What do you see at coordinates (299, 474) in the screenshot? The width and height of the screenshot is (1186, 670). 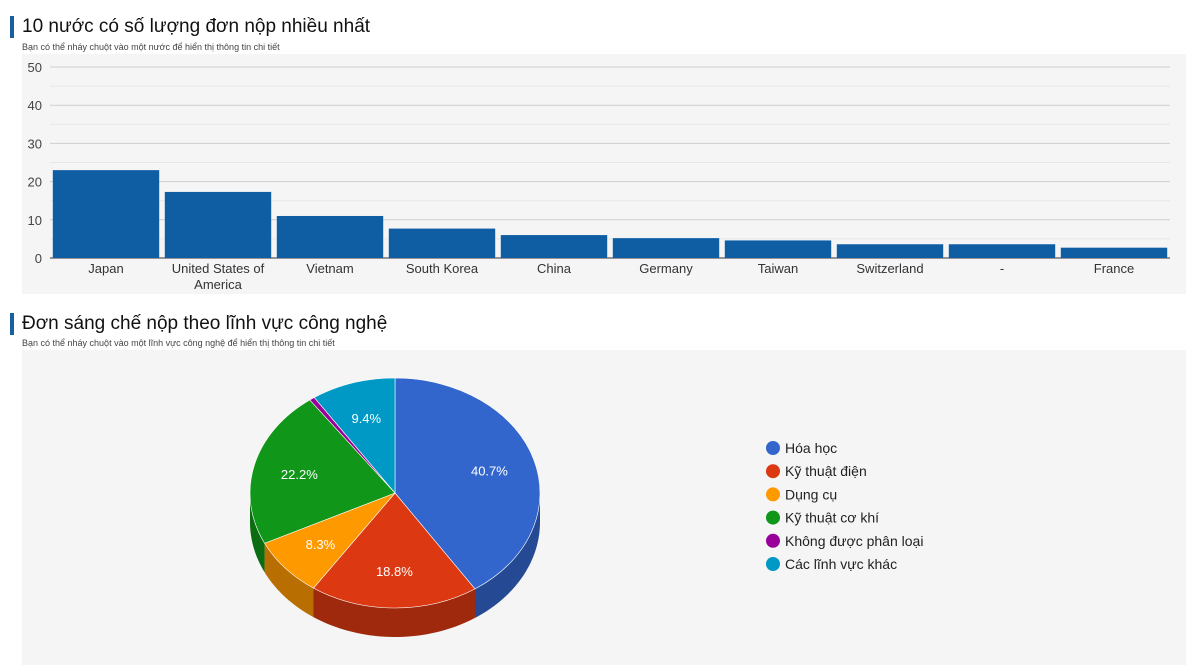 I see `pie-value-label: 22.2%` at bounding box center [299, 474].